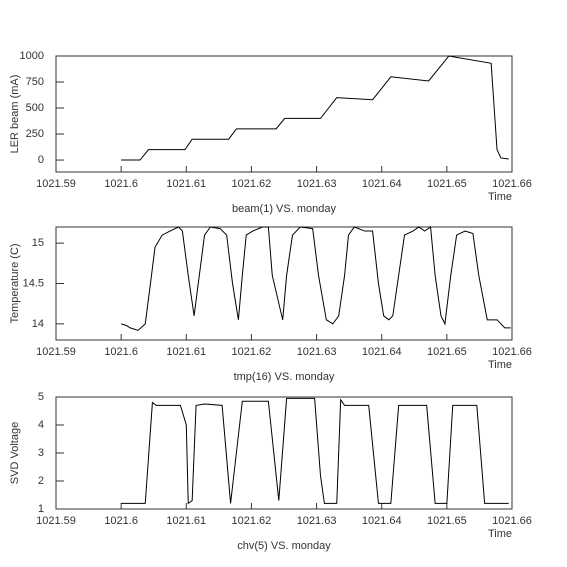  I want to click on y-tick-label: 14, so click(38, 324).